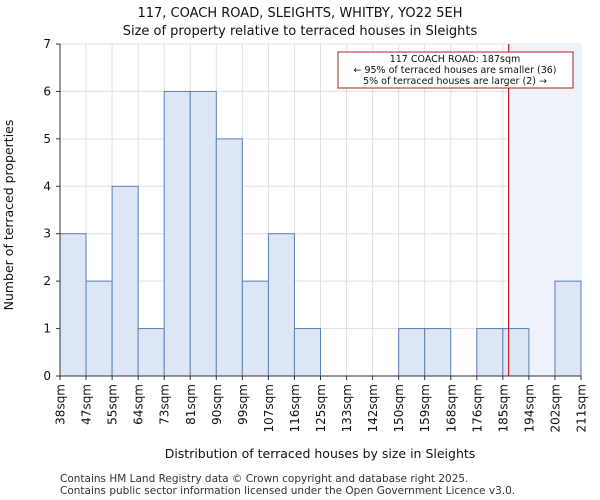 Image resolution: width=600 pixels, height=500 pixels. What do you see at coordinates (177, 233) in the screenshot?
I see `bar-73sqm` at bounding box center [177, 233].